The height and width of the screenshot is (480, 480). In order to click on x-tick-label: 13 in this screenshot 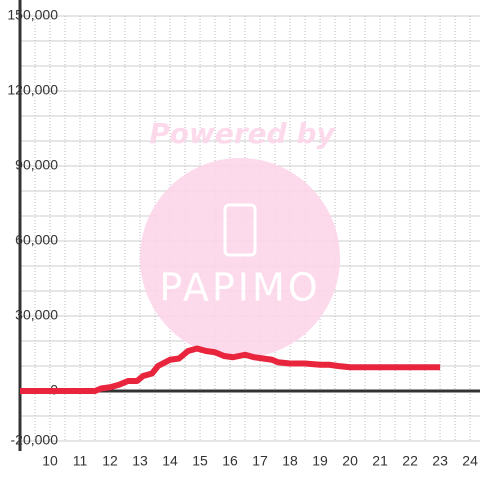, I will do `click(140, 461)`.